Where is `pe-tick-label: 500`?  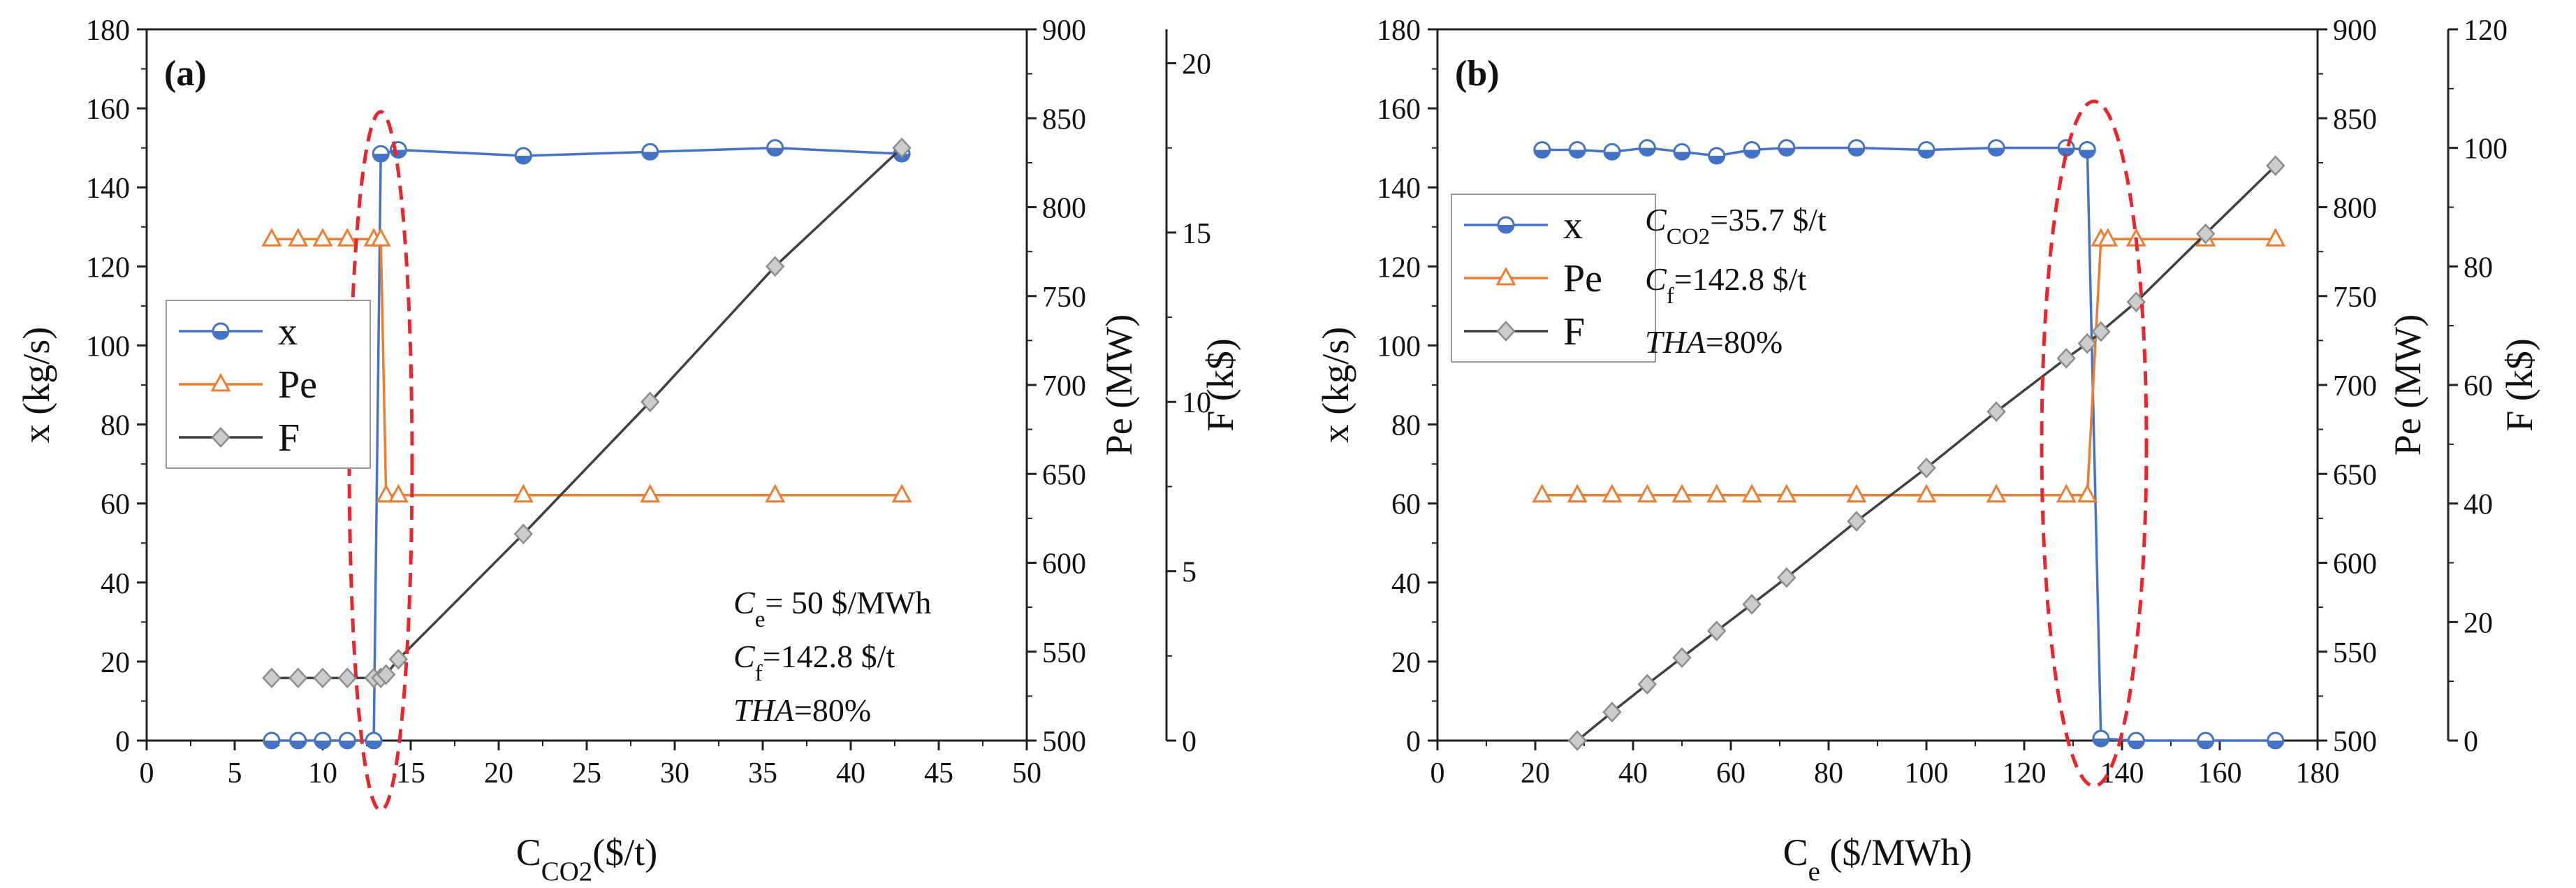
pe-tick-label: 500 is located at coordinates (2355, 742).